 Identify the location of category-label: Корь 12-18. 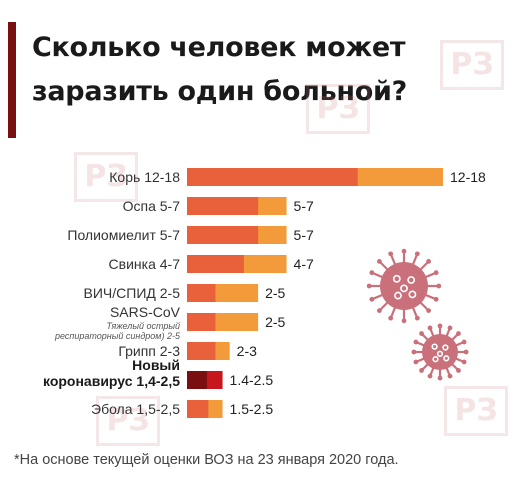
(144, 177).